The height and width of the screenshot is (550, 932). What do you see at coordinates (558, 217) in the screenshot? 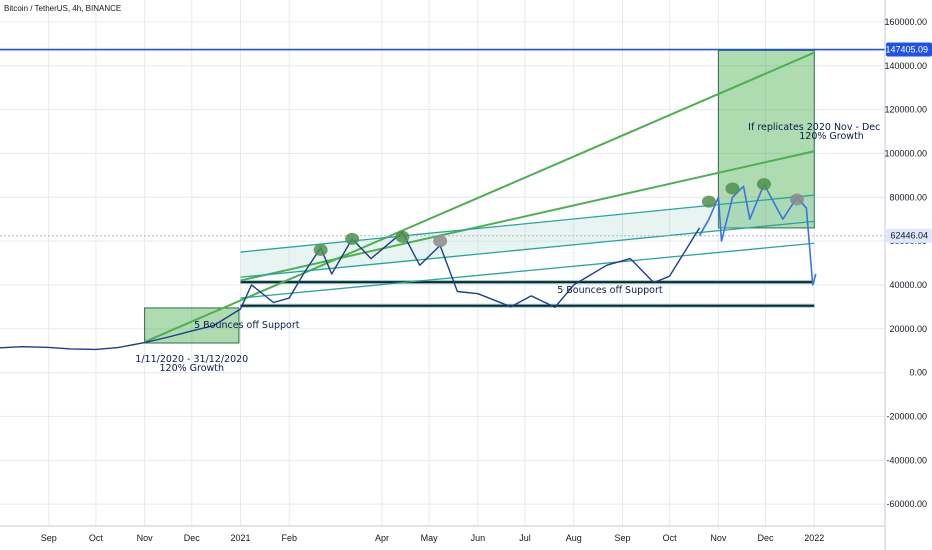
I see `marker-layer` at bounding box center [558, 217].